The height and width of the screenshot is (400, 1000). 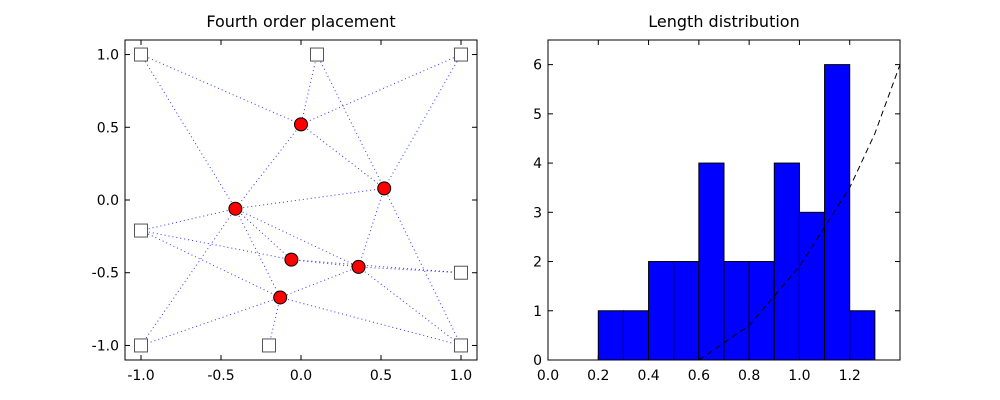 What do you see at coordinates (105, 346) in the screenshot?
I see `y-tick-label-4: -1.0` at bounding box center [105, 346].